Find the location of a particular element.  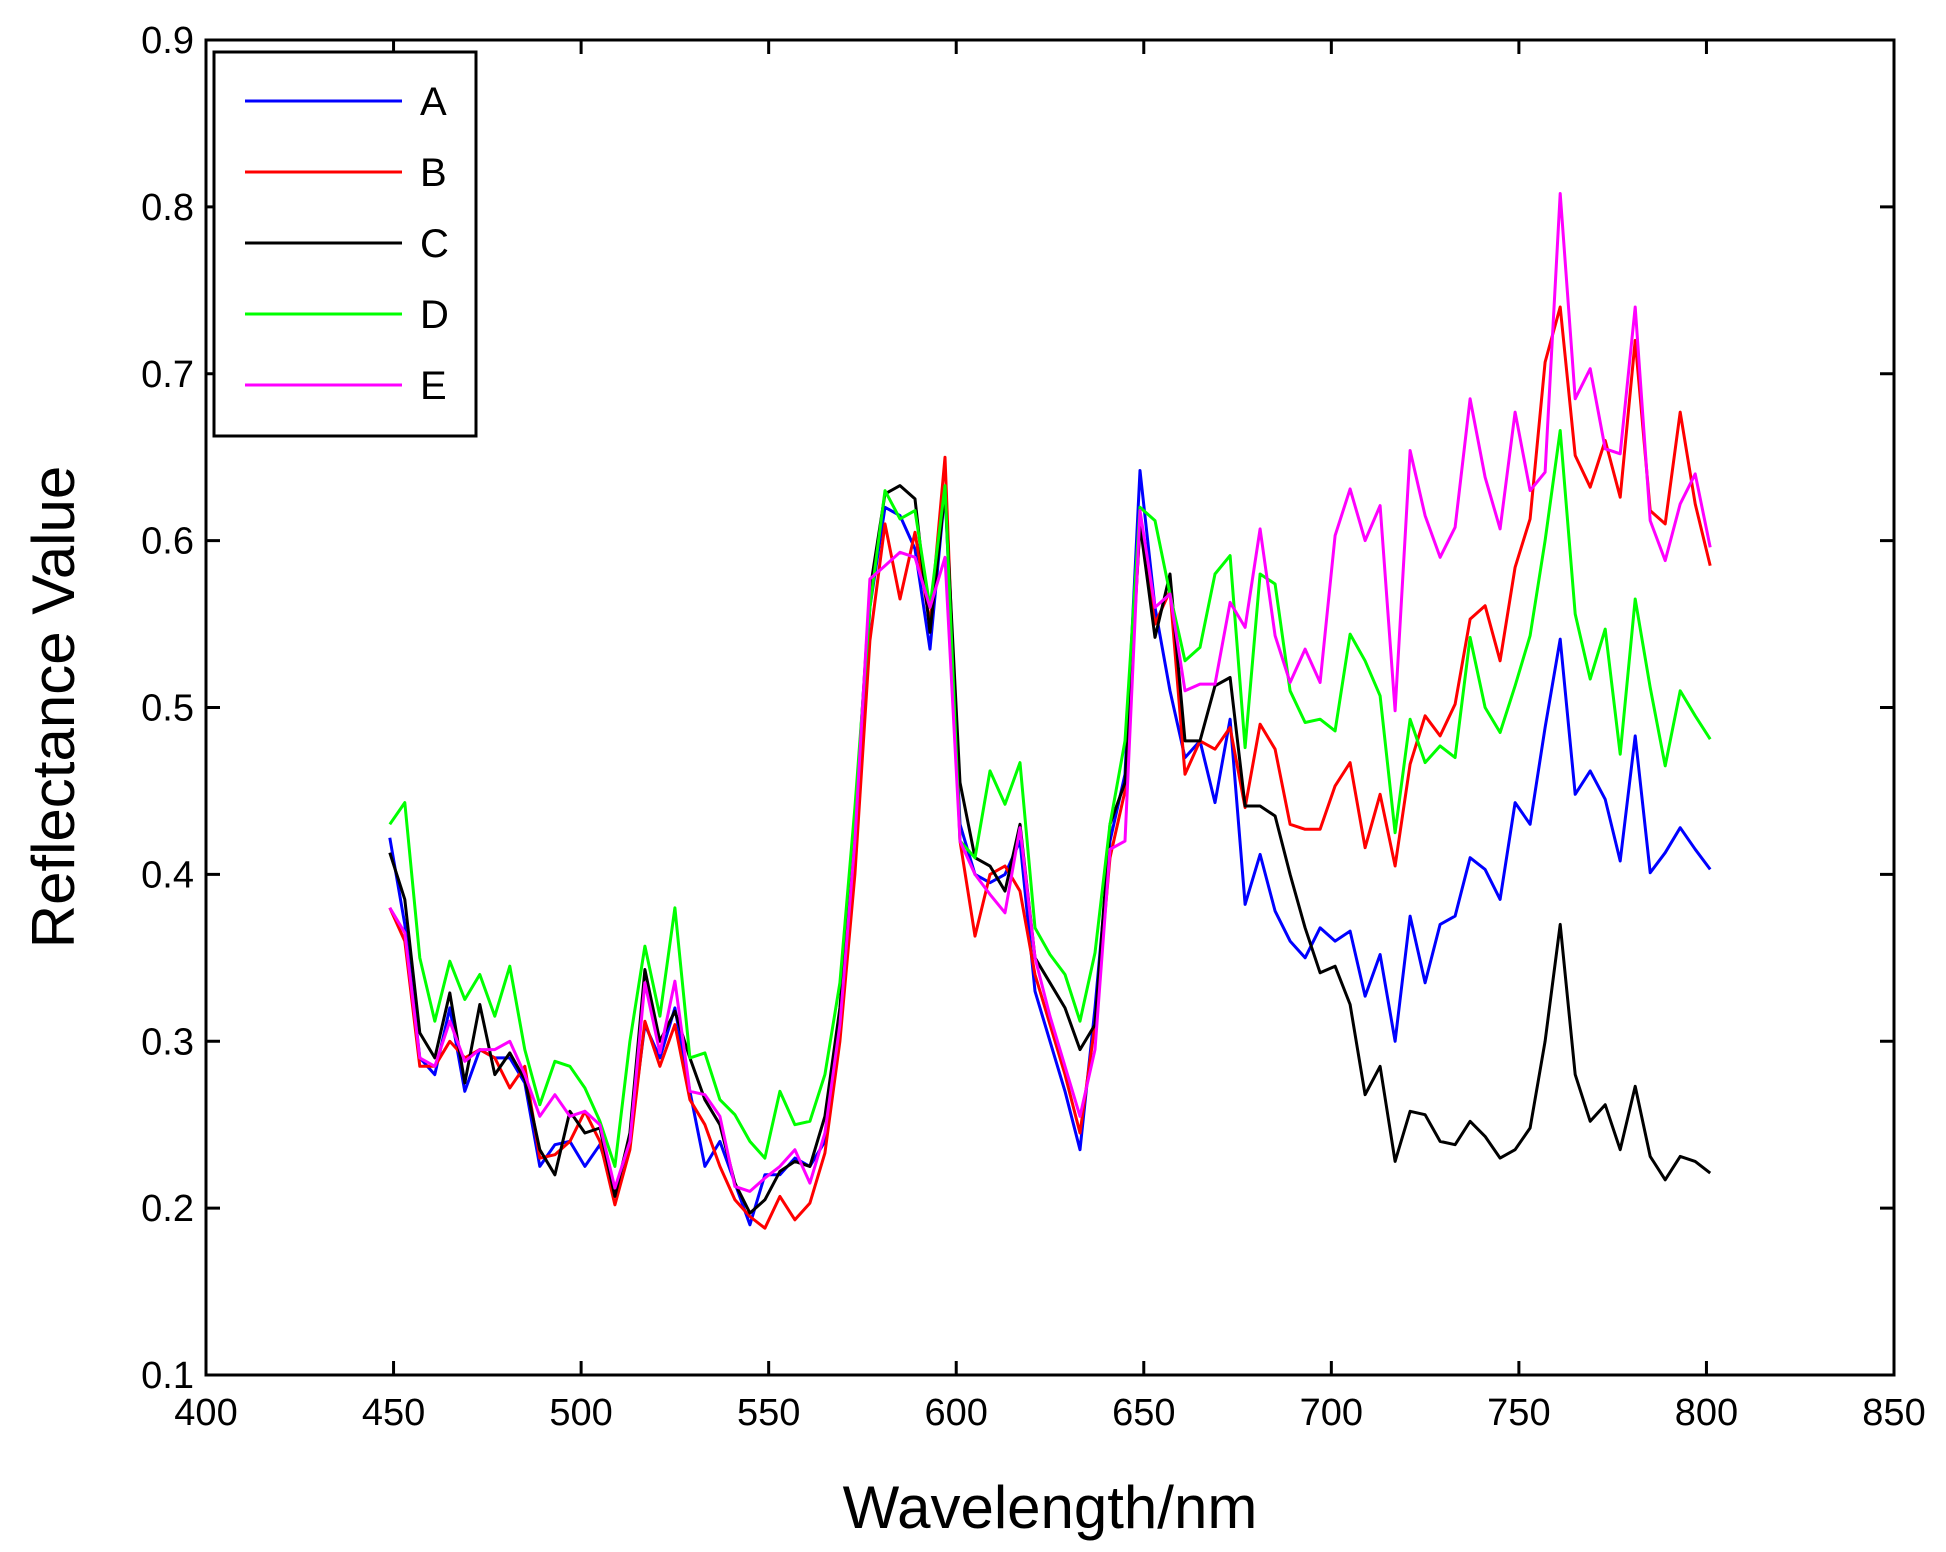

y-tick-label: 0.4 is located at coordinates (167, 875).